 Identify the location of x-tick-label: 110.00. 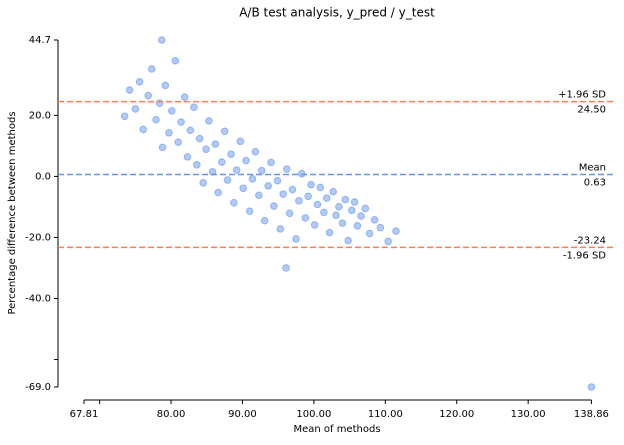
(385, 414).